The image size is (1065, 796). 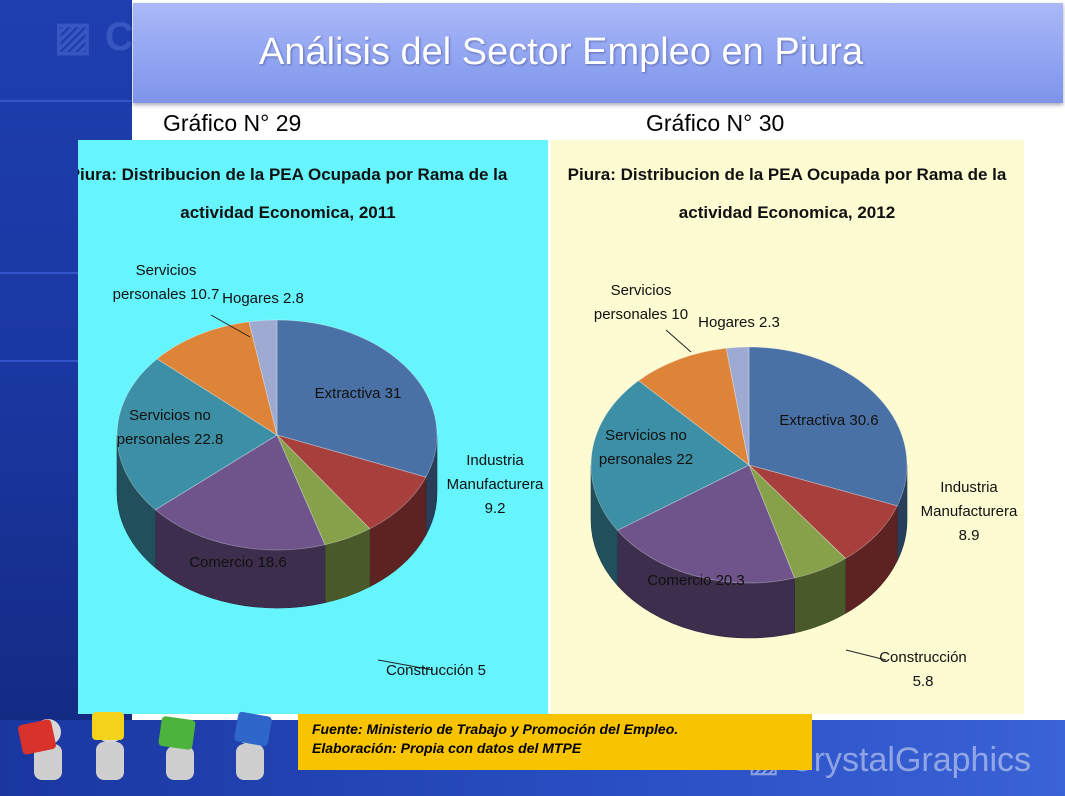 I want to click on title-bar: Análisis del Sector Empleo en Piura, so click(x=598, y=53).